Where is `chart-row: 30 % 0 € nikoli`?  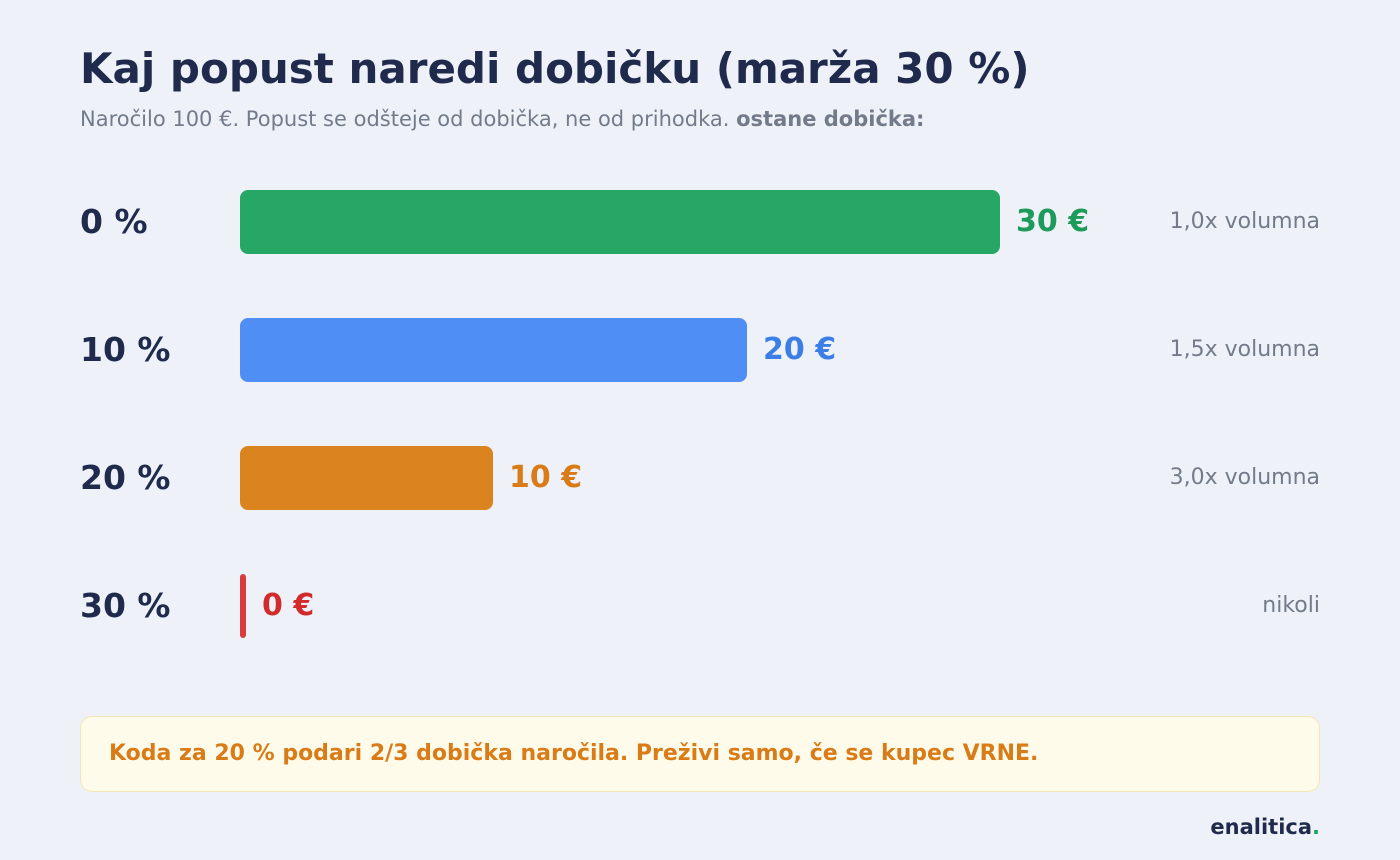
chart-row: 30 % 0 € nikoli is located at coordinates (700, 606).